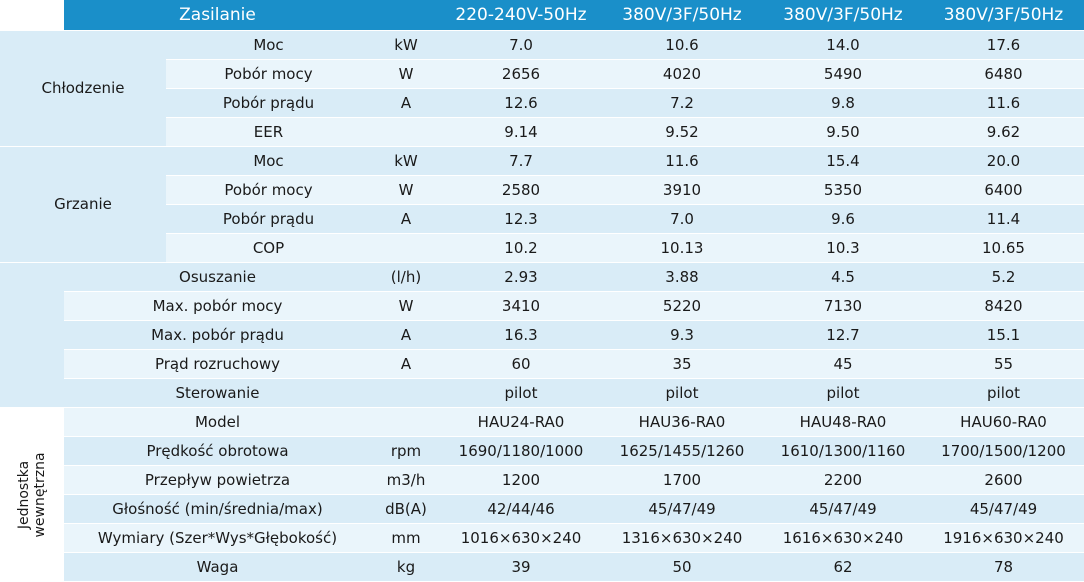  Describe the element at coordinates (682, 335) in the screenshot. I see `value-cell: 9.3` at that location.